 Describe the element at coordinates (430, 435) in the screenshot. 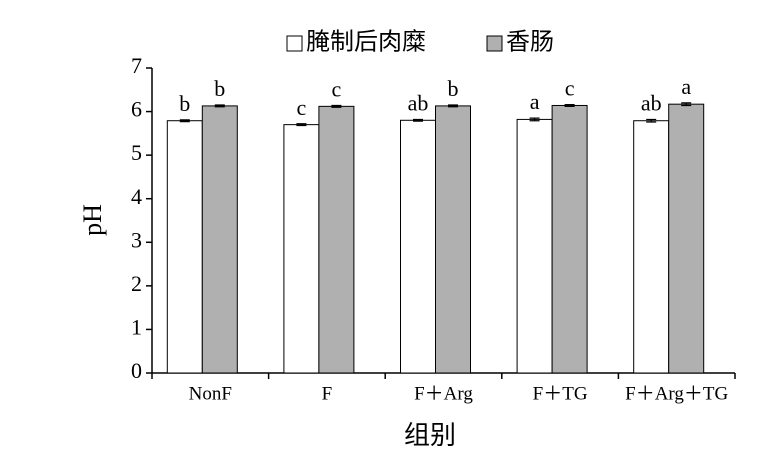

I see `x-axis-title: 组别` at that location.